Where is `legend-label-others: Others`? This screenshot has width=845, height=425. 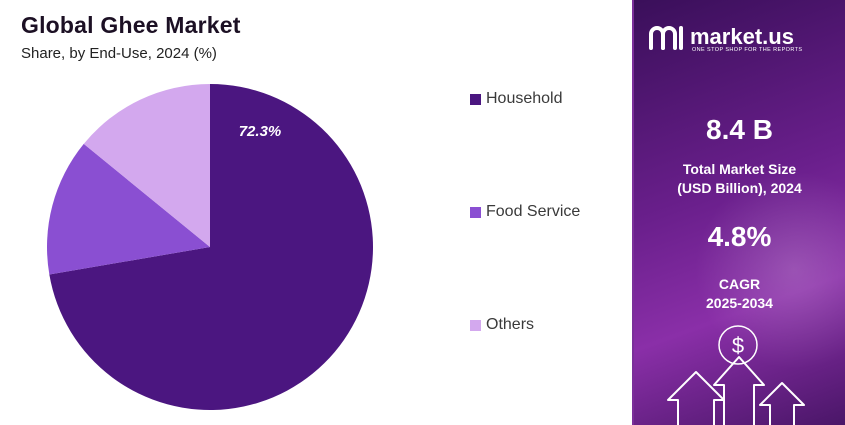
legend-label-others: Others is located at coordinates (510, 324).